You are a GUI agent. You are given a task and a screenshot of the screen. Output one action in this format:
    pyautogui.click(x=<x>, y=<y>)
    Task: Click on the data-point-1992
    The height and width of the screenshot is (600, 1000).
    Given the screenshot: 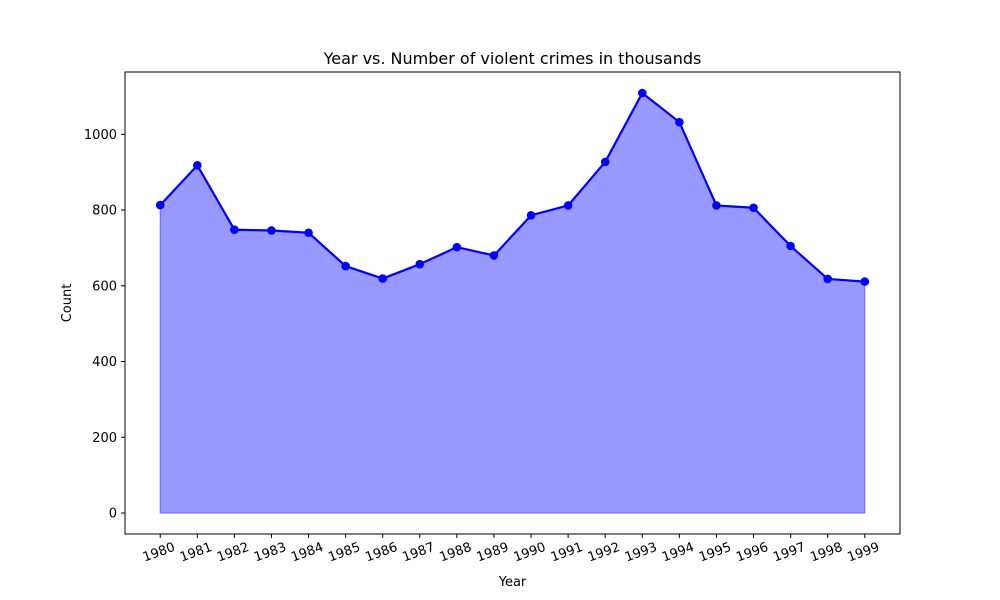 What is the action you would take?
    pyautogui.click(x=605, y=162)
    